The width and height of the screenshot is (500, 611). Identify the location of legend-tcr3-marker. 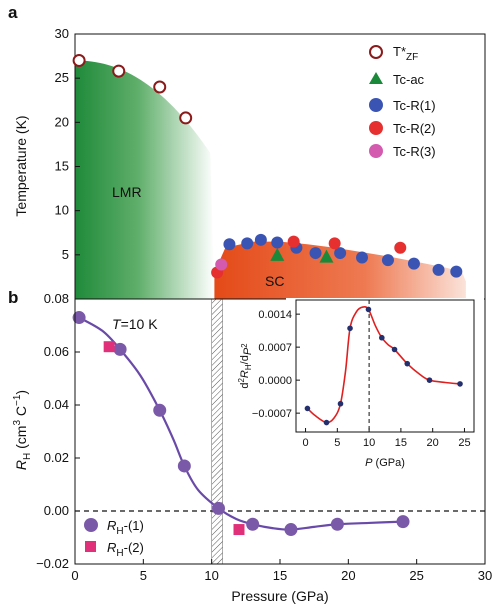
(376, 151).